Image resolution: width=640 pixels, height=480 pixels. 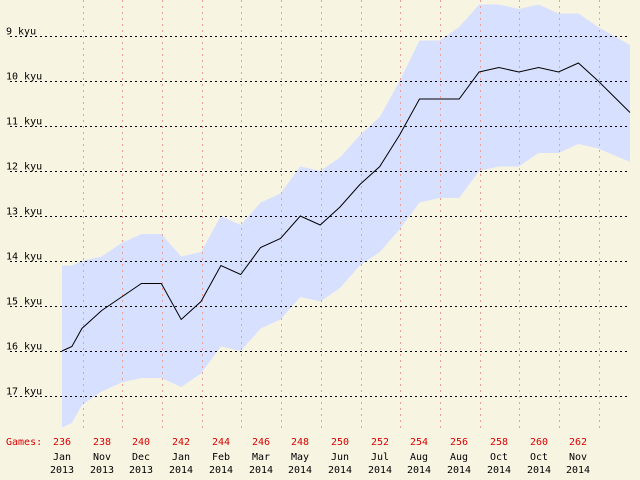 I want to click on games-tick-label: 258, so click(x=499, y=442).